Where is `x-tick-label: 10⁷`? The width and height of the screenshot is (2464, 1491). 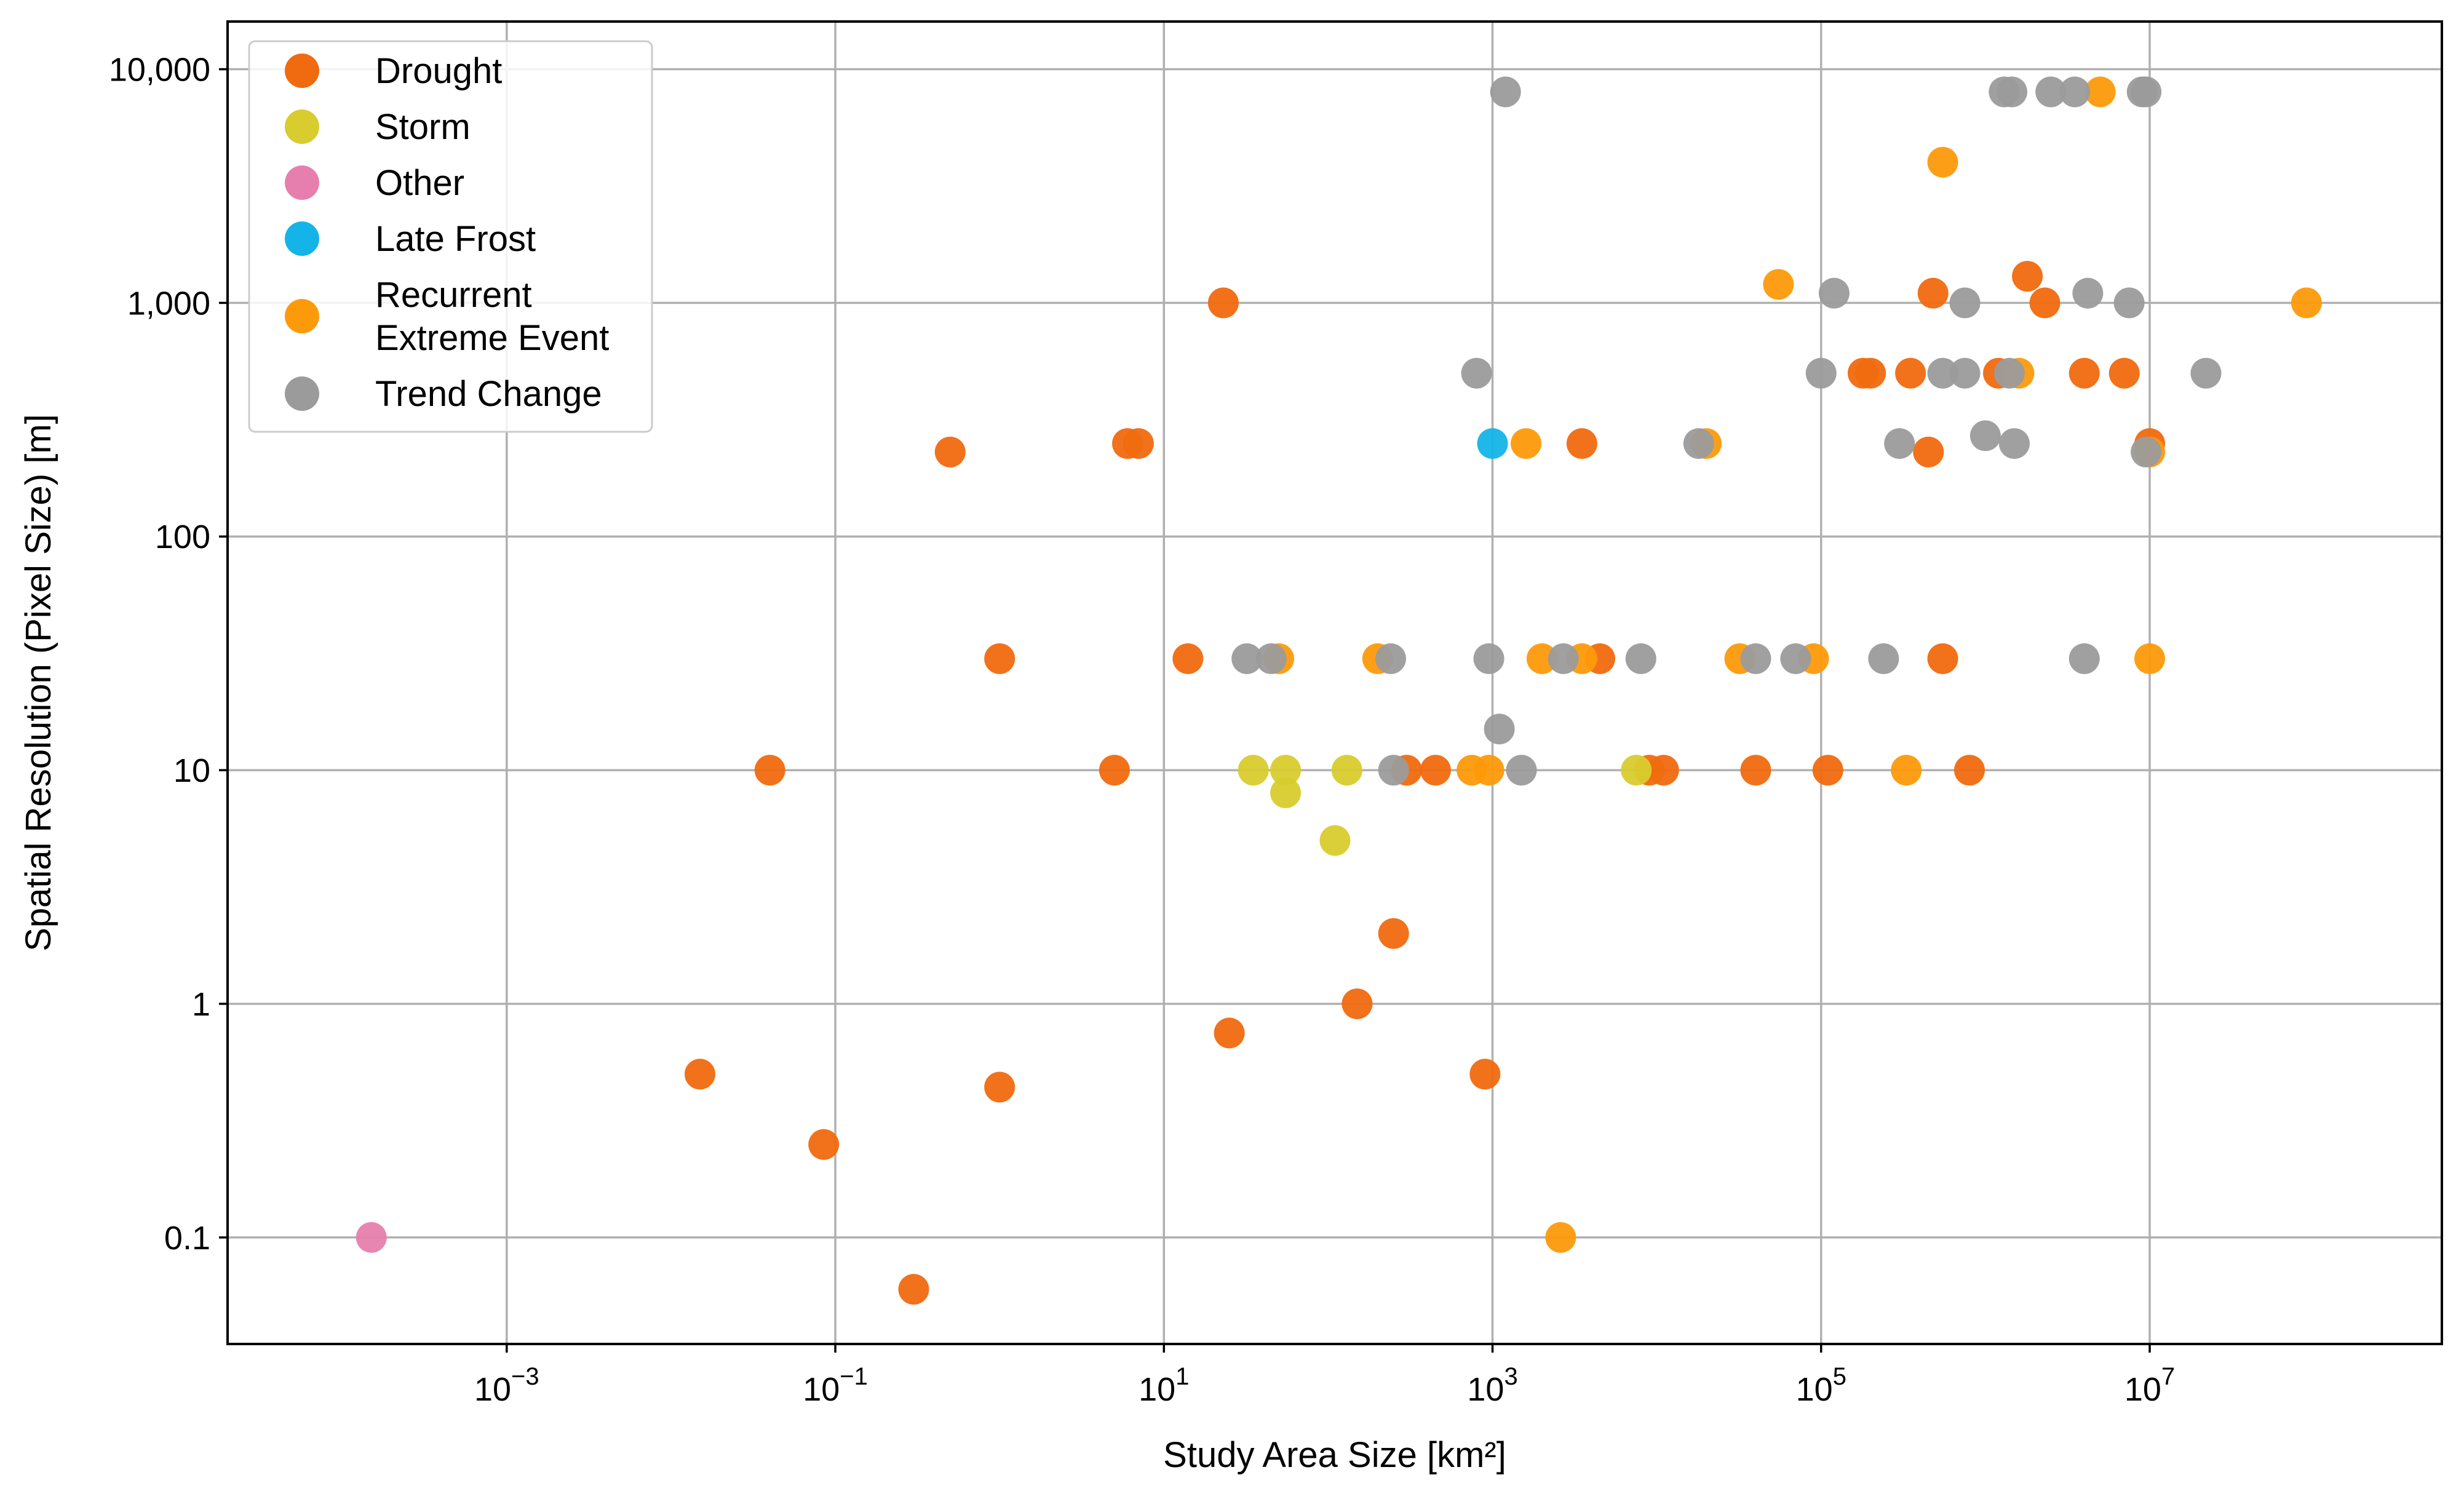 x-tick-label: 10⁷ is located at coordinates (2149, 1385).